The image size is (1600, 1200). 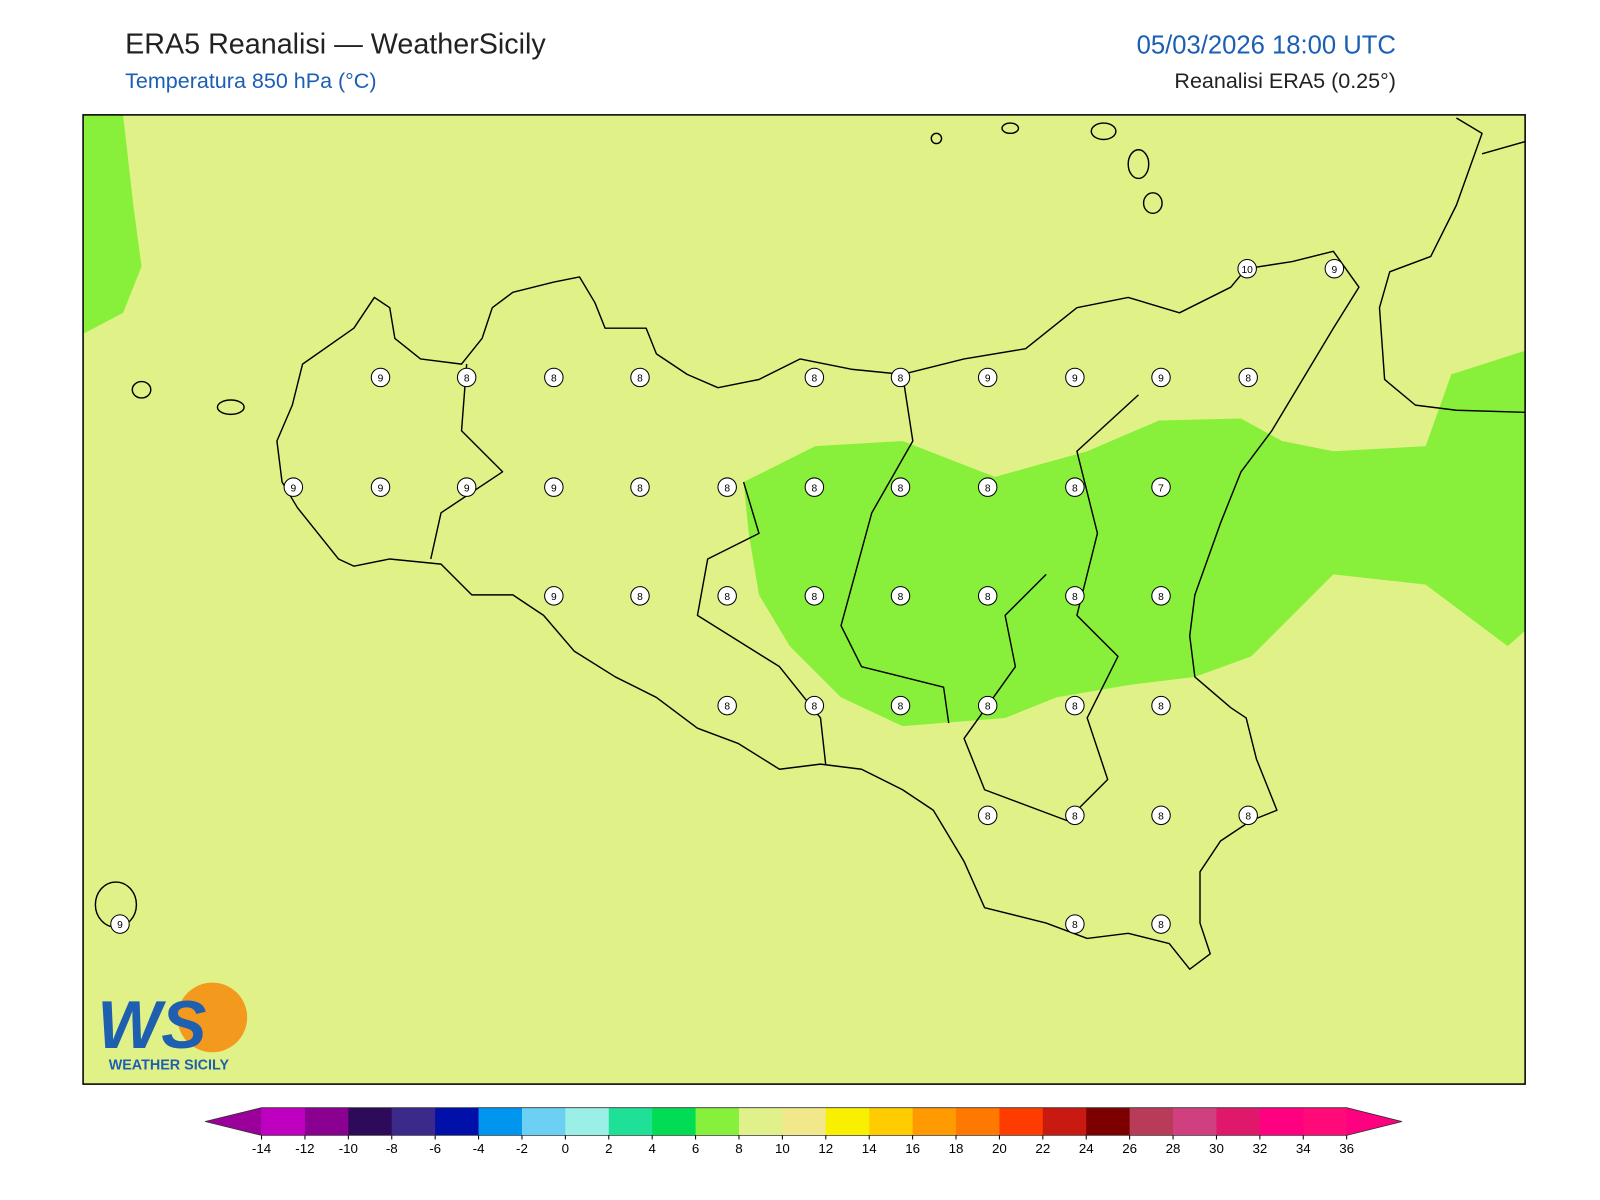 I want to click on title: ERA5 Reanalisi — WeatherSicily, so click(x=335, y=44).